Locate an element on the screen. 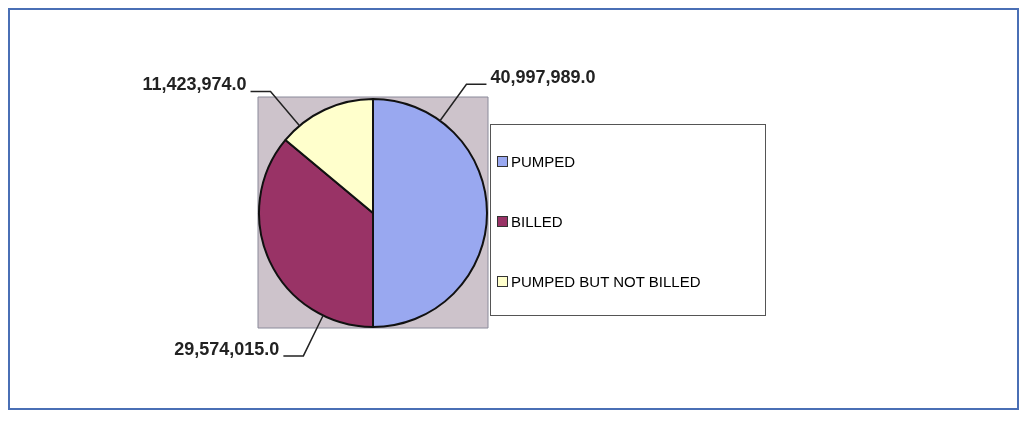  data-label: 11,423,974.0 is located at coordinates (194, 84).